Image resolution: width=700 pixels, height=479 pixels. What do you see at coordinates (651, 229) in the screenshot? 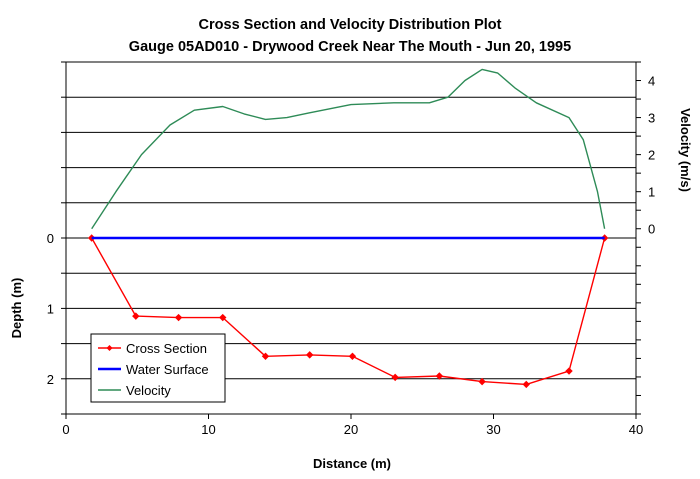
I see `velocity-tick-label: 0` at bounding box center [651, 229].